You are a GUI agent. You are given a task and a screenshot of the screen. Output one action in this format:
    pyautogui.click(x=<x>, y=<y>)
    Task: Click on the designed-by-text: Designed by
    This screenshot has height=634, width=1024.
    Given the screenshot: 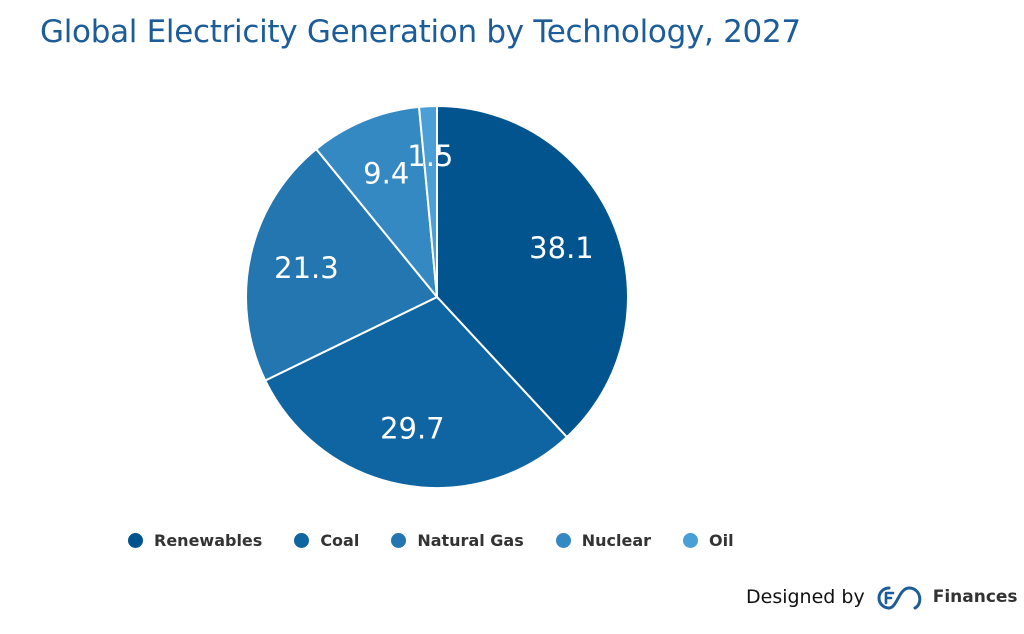 What is the action you would take?
    pyautogui.click(x=805, y=597)
    